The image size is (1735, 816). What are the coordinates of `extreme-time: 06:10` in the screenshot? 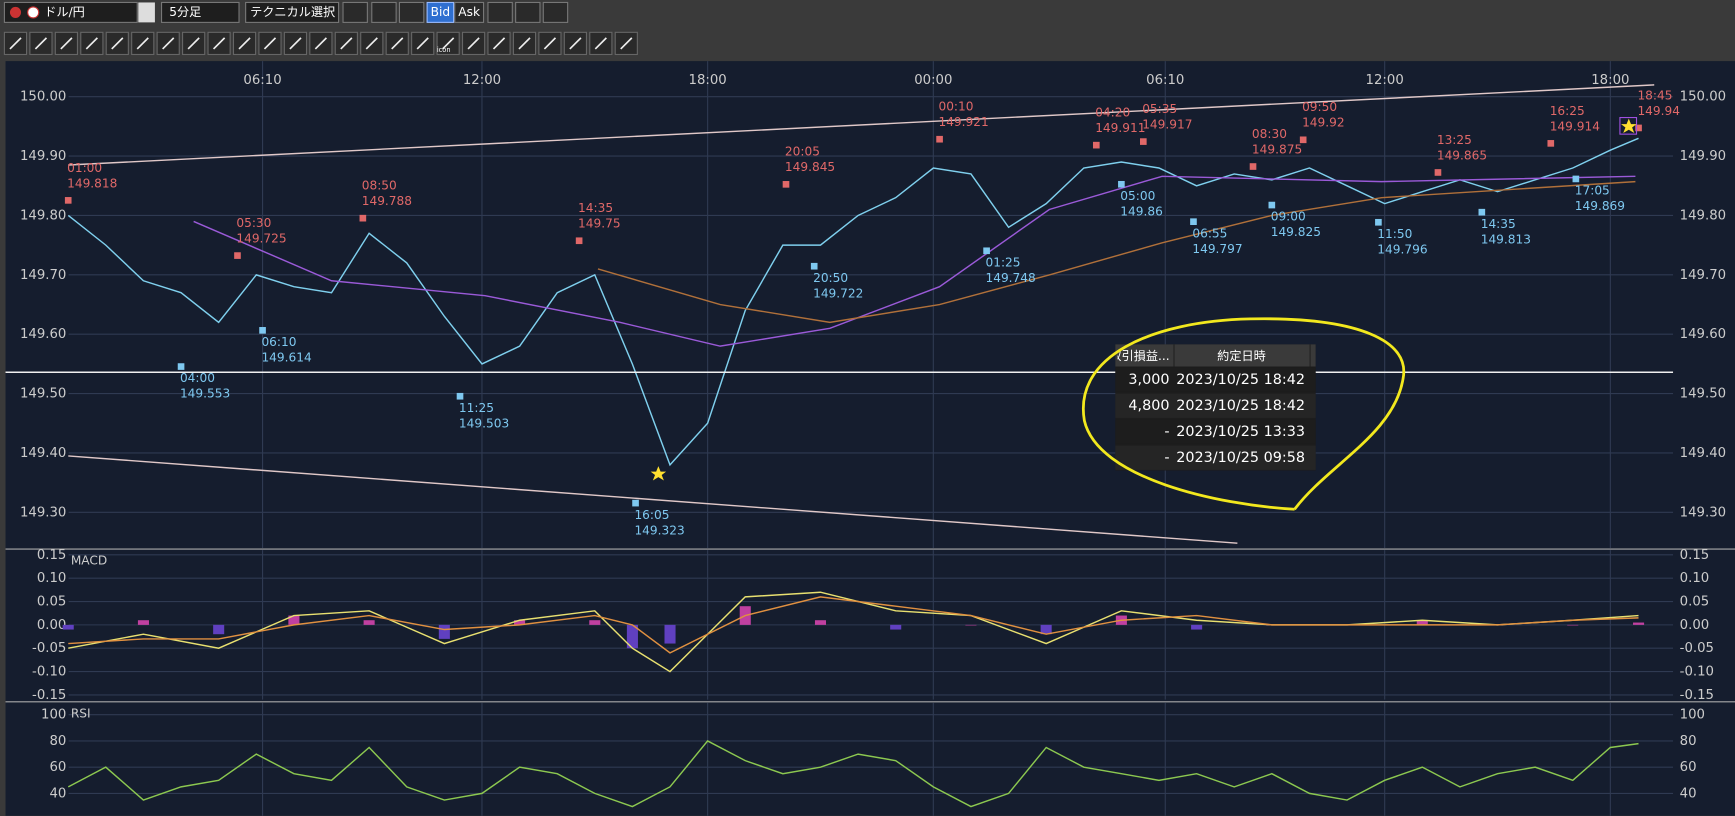 It's located at (278, 342).